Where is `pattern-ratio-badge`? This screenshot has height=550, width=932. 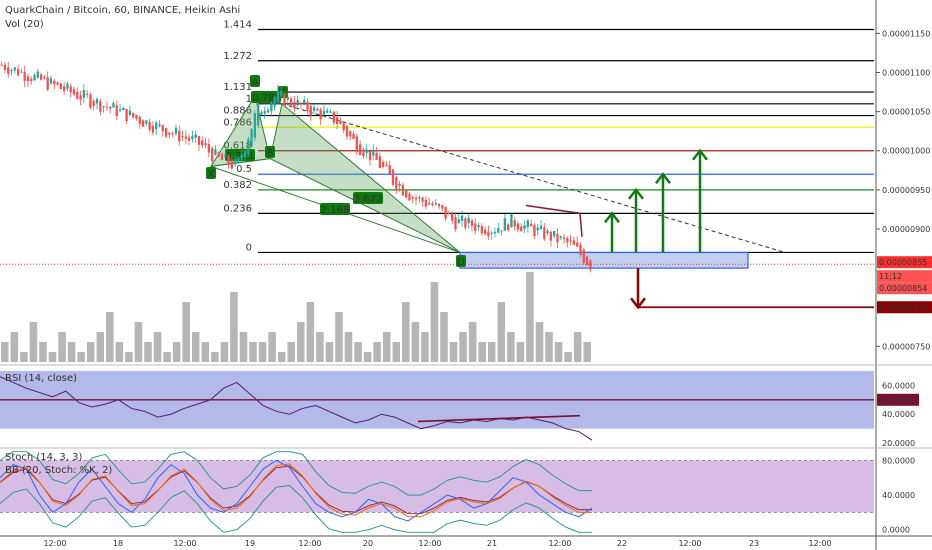
pattern-ratio-badge is located at coordinates (368, 198).